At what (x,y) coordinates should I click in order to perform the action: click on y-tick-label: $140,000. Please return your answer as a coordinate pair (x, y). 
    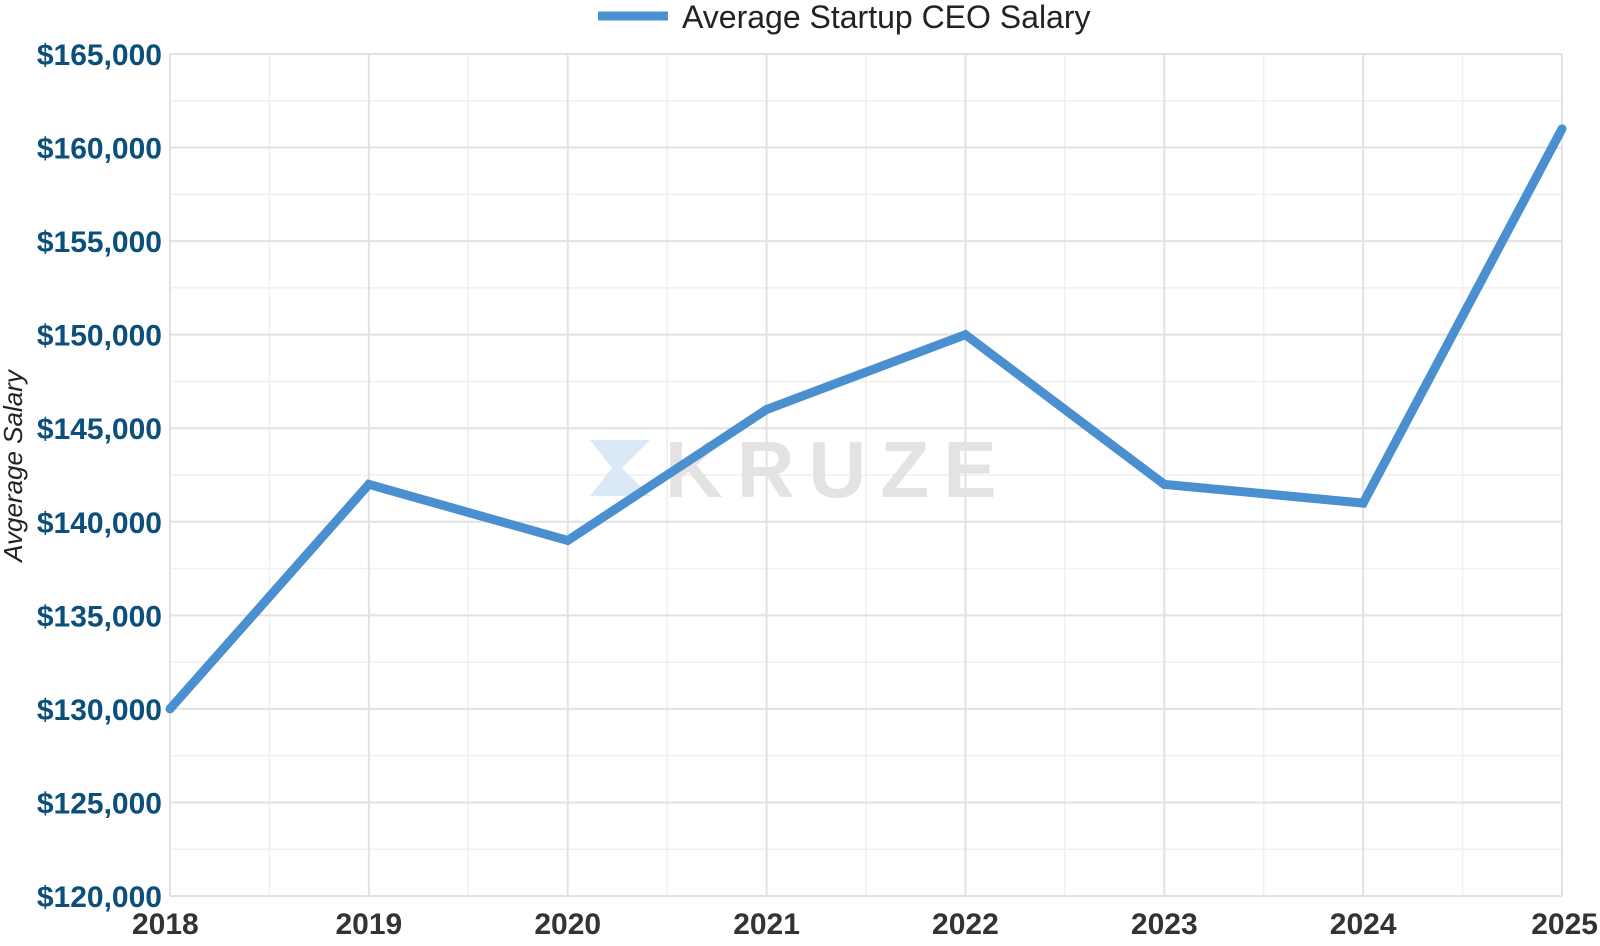
    Looking at the image, I should click on (99, 523).